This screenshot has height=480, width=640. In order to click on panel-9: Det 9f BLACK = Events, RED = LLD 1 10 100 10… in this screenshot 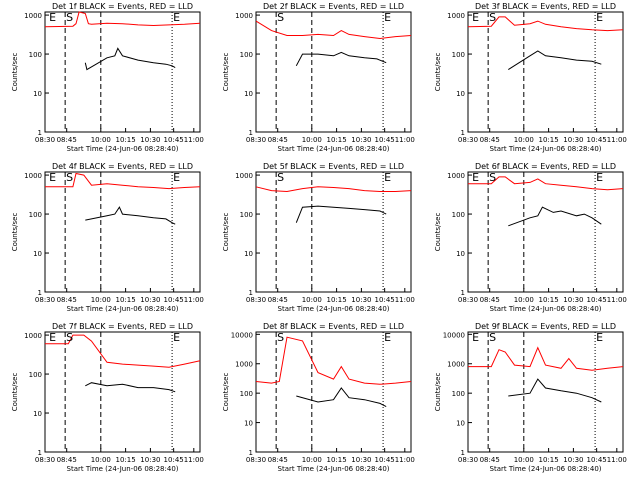, I will do `click(530, 397)`.